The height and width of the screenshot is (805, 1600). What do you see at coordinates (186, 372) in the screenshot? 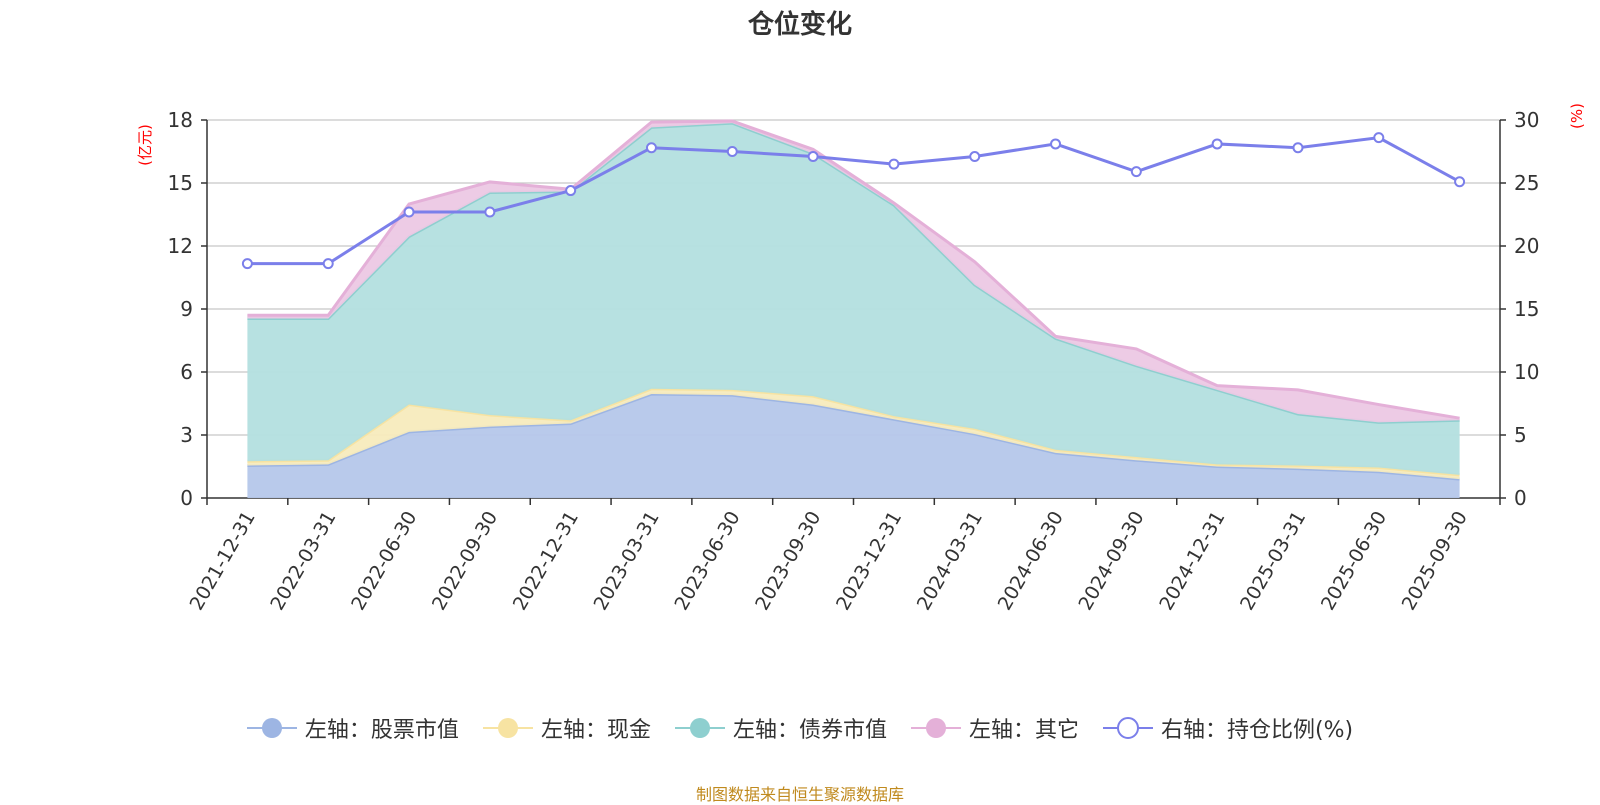
I see `y-left-tick-label: 6` at bounding box center [186, 372].